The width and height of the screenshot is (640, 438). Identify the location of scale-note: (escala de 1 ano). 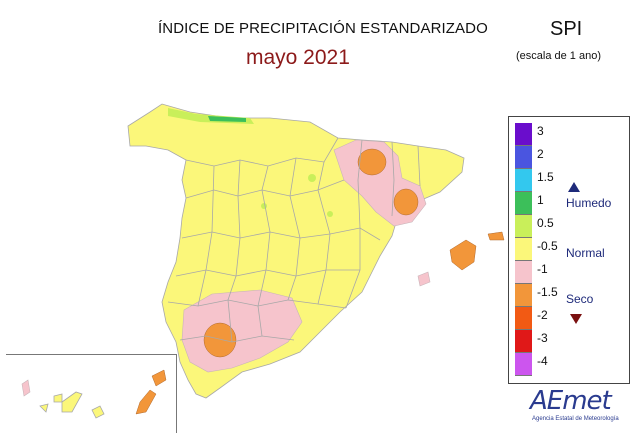
(558, 56).